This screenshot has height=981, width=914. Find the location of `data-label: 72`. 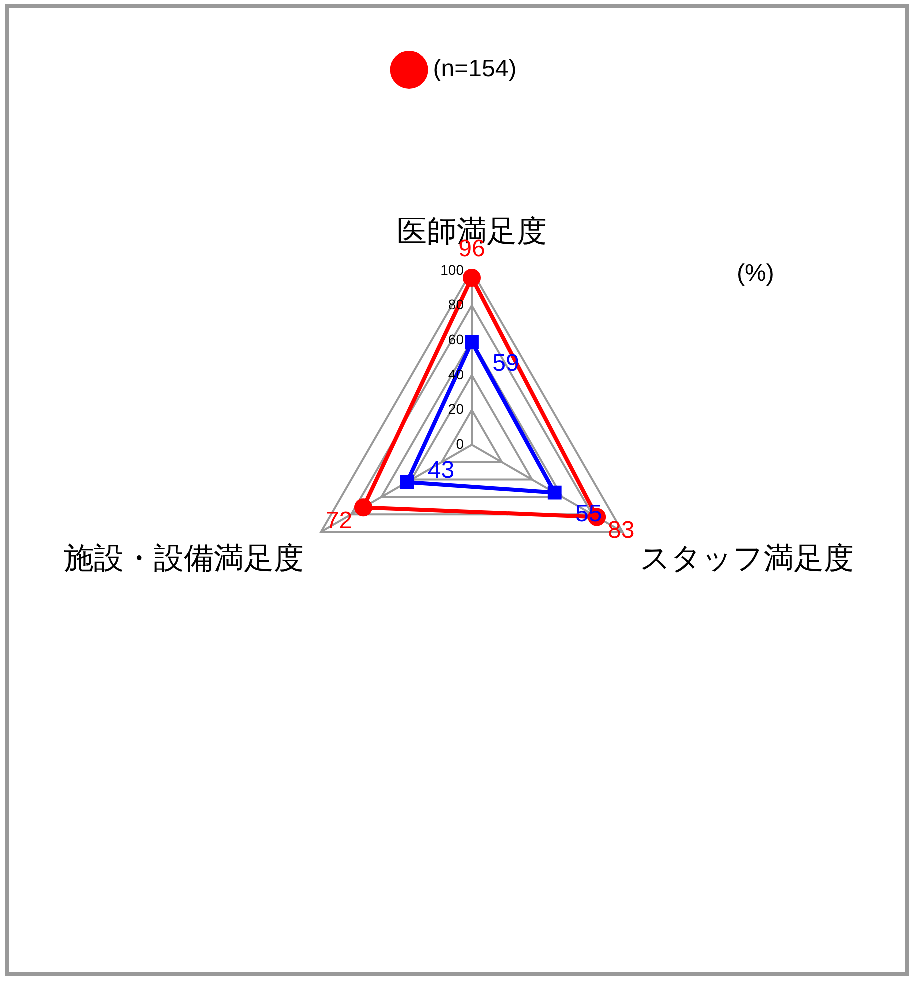

data-label: 72 is located at coordinates (339, 520).